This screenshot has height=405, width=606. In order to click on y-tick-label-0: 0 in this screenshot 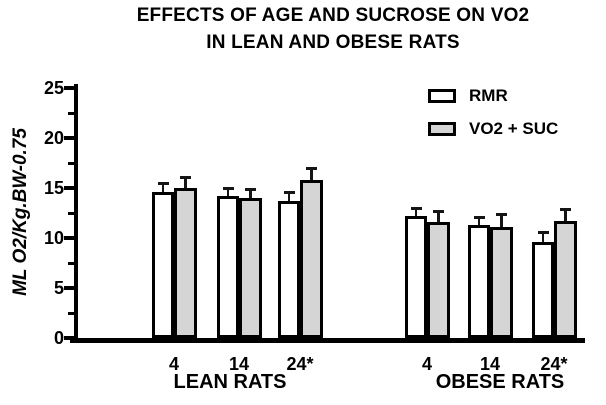, I will do `click(58, 338)`.